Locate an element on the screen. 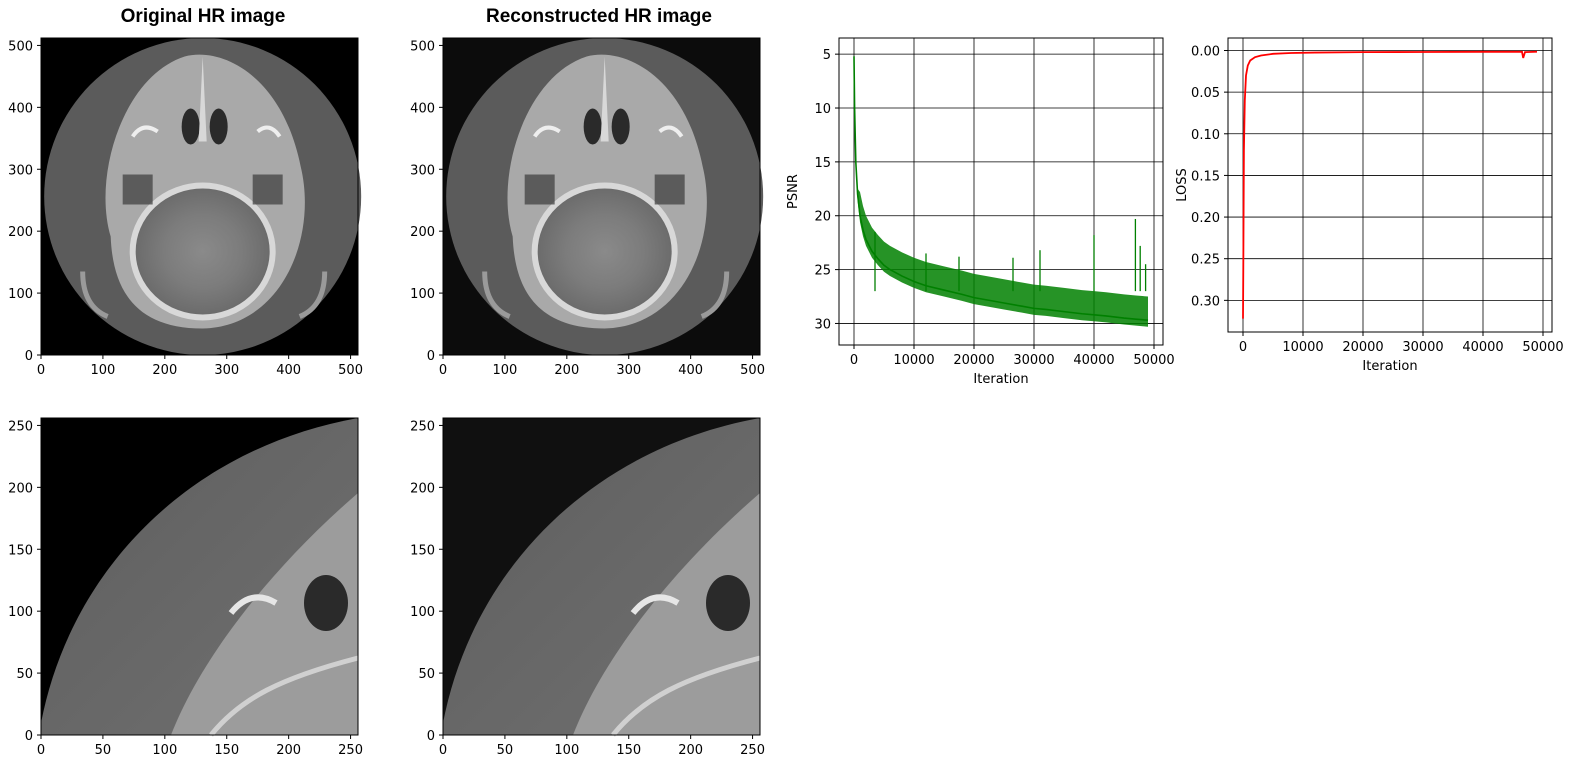 The width and height of the screenshot is (1590, 774). psnr-line is located at coordinates (1001, 189).